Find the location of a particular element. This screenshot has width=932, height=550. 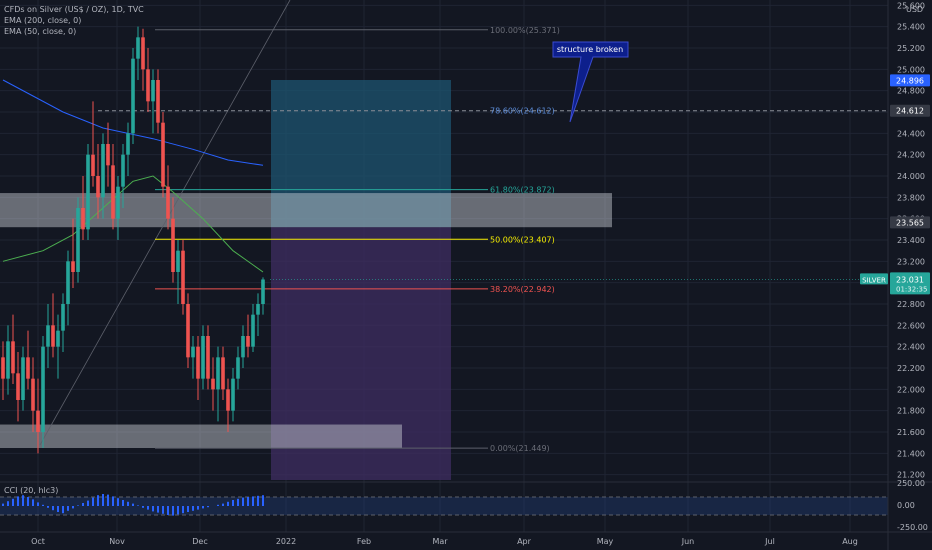

level-price-tag: 24.612 is located at coordinates (910, 111).